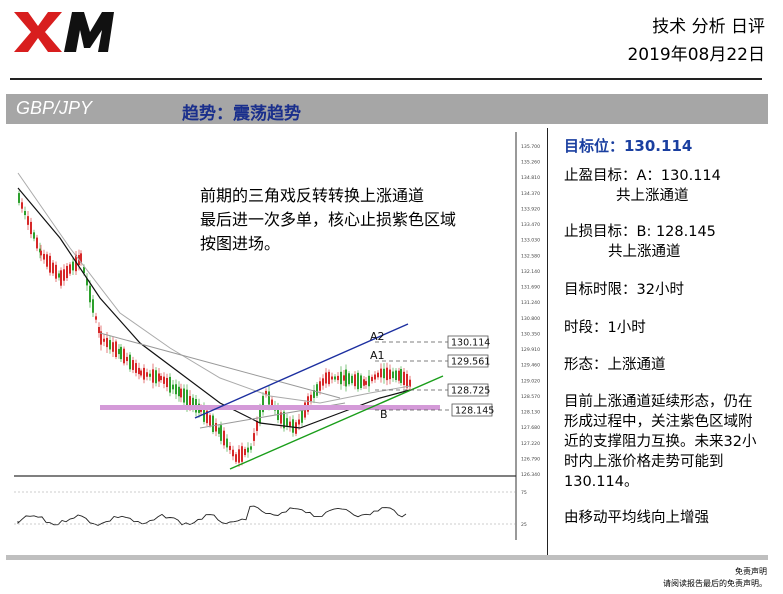 The width and height of the screenshot is (783, 594). I want to click on stop-loss-note: 共上涨通道, so click(644, 252).